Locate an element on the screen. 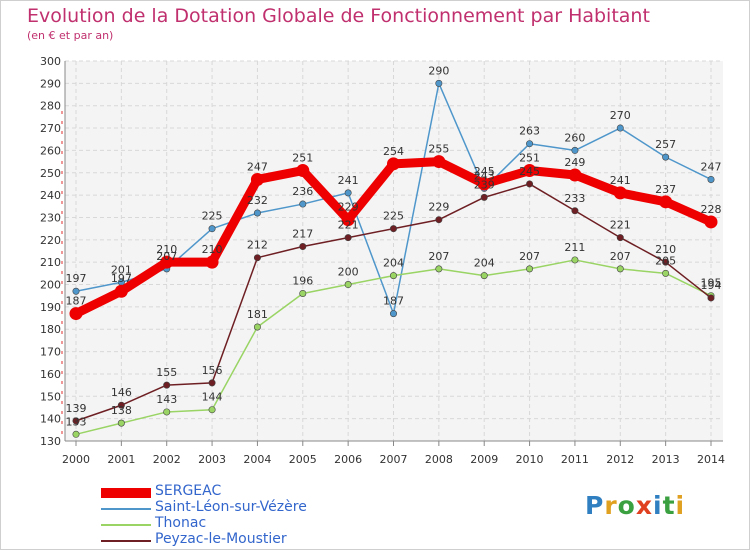 Image resolution: width=750 pixels, height=550 pixels. data-label: 217 is located at coordinates (302, 234).